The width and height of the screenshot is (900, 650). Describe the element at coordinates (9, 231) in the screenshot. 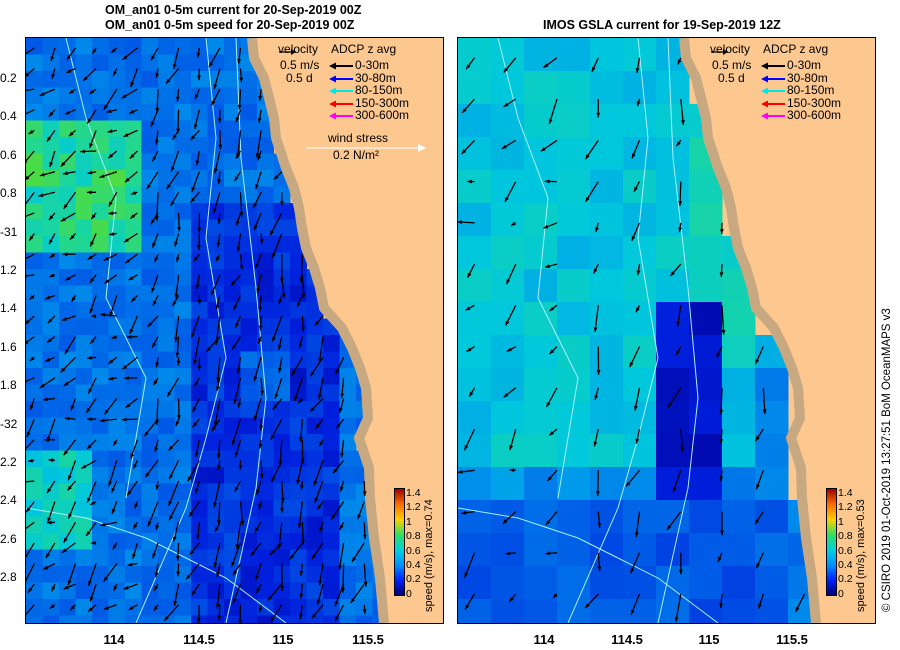

I see `y-tick-label: -31` at that location.